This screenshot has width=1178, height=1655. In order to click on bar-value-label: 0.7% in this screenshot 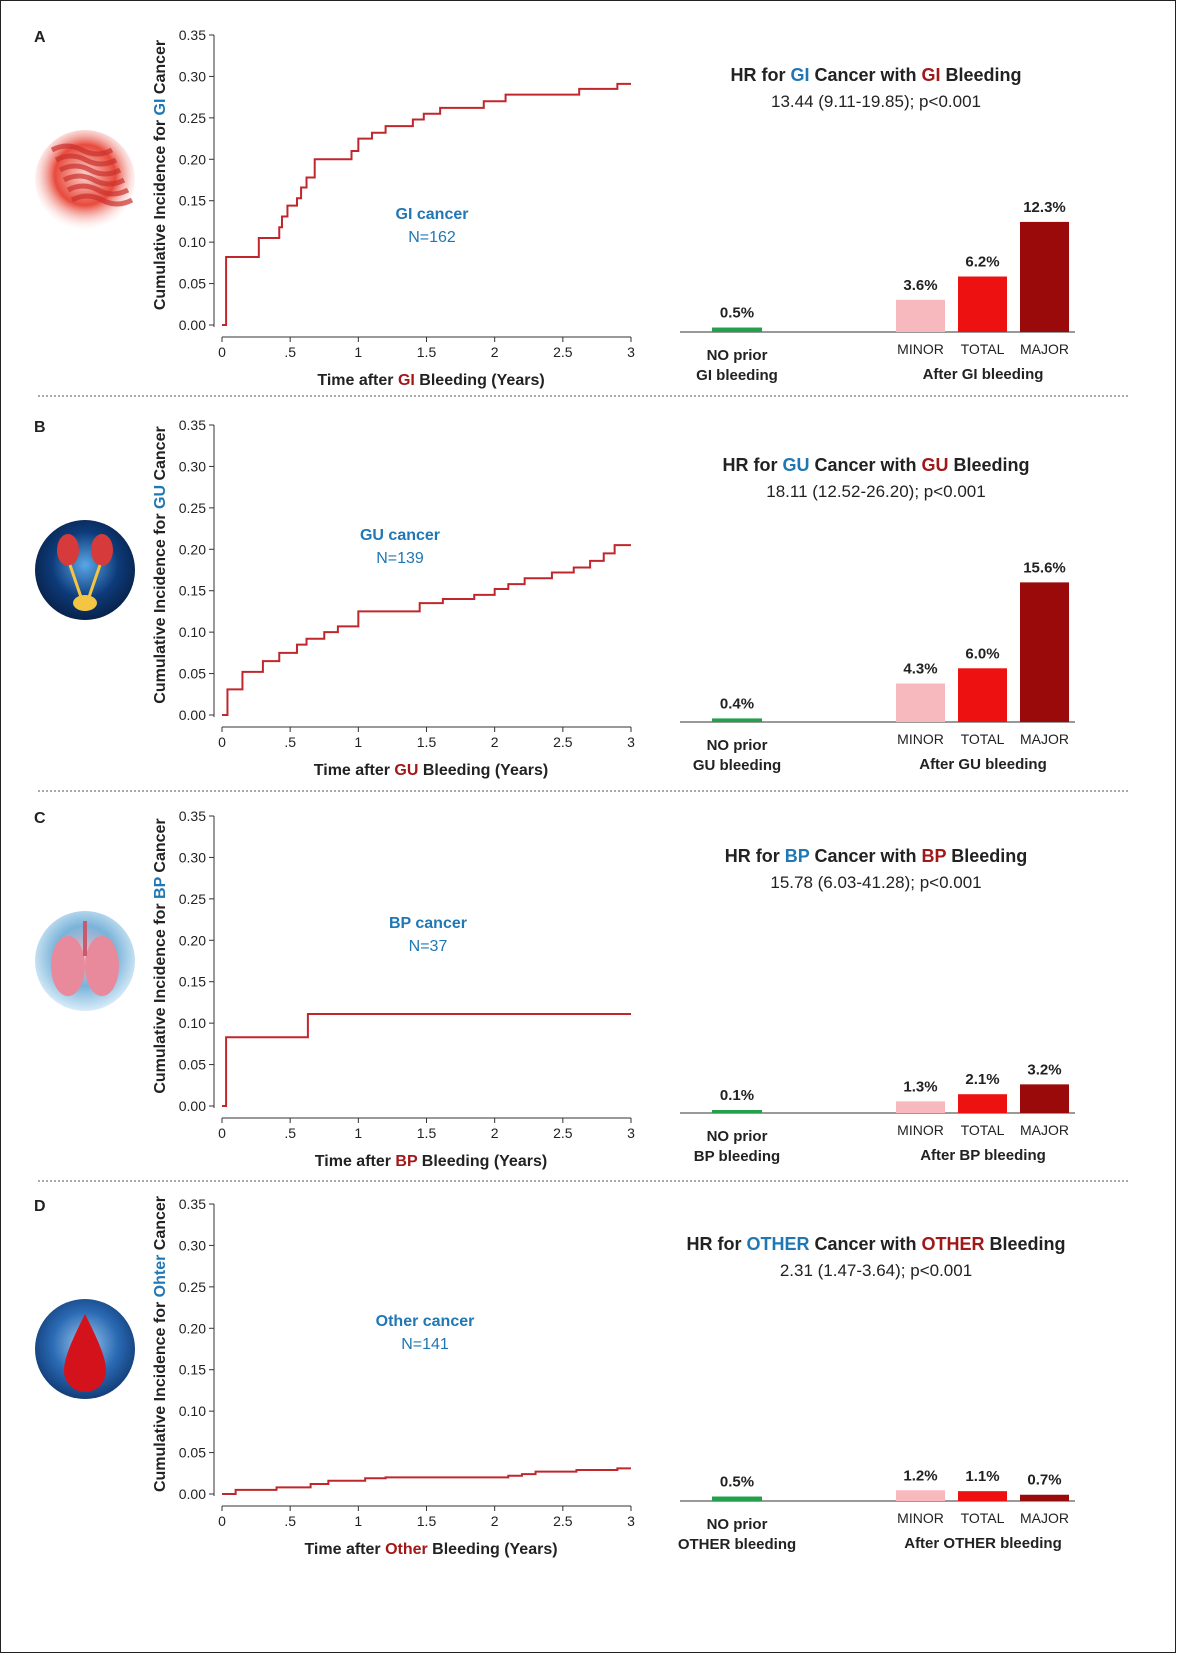, I will do `click(1044, 1480)`.